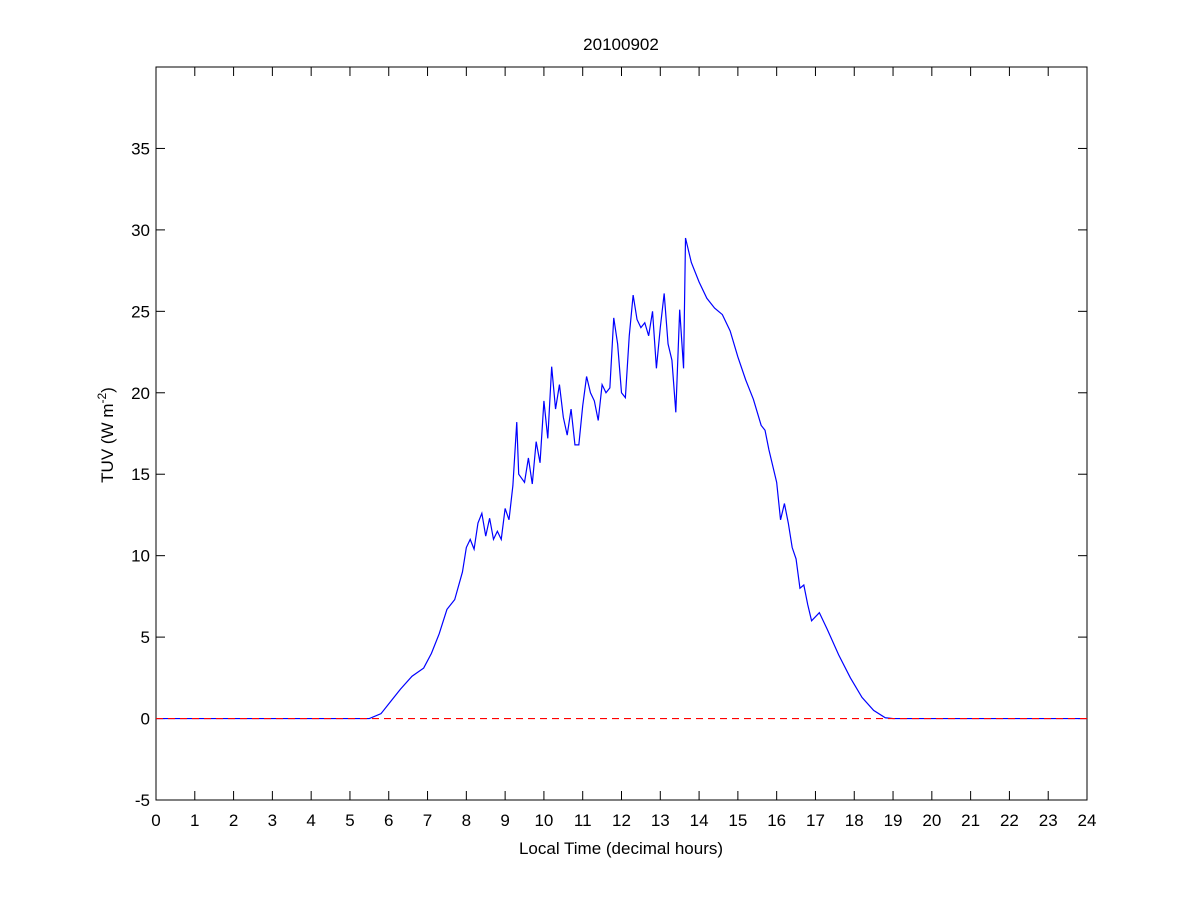 The width and height of the screenshot is (1201, 900). I want to click on x-tick-label: 23, so click(1048, 820).